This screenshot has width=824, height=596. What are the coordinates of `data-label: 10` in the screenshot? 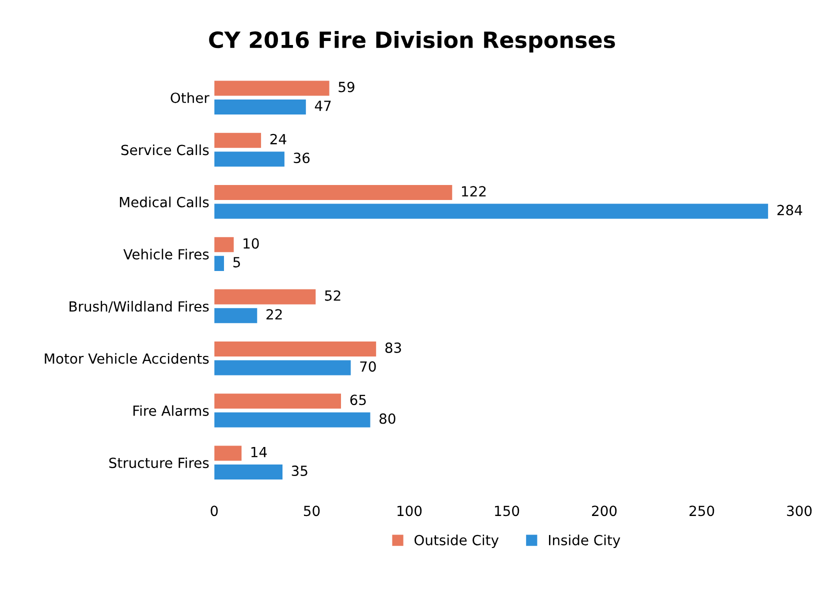 It's located at (251, 243).